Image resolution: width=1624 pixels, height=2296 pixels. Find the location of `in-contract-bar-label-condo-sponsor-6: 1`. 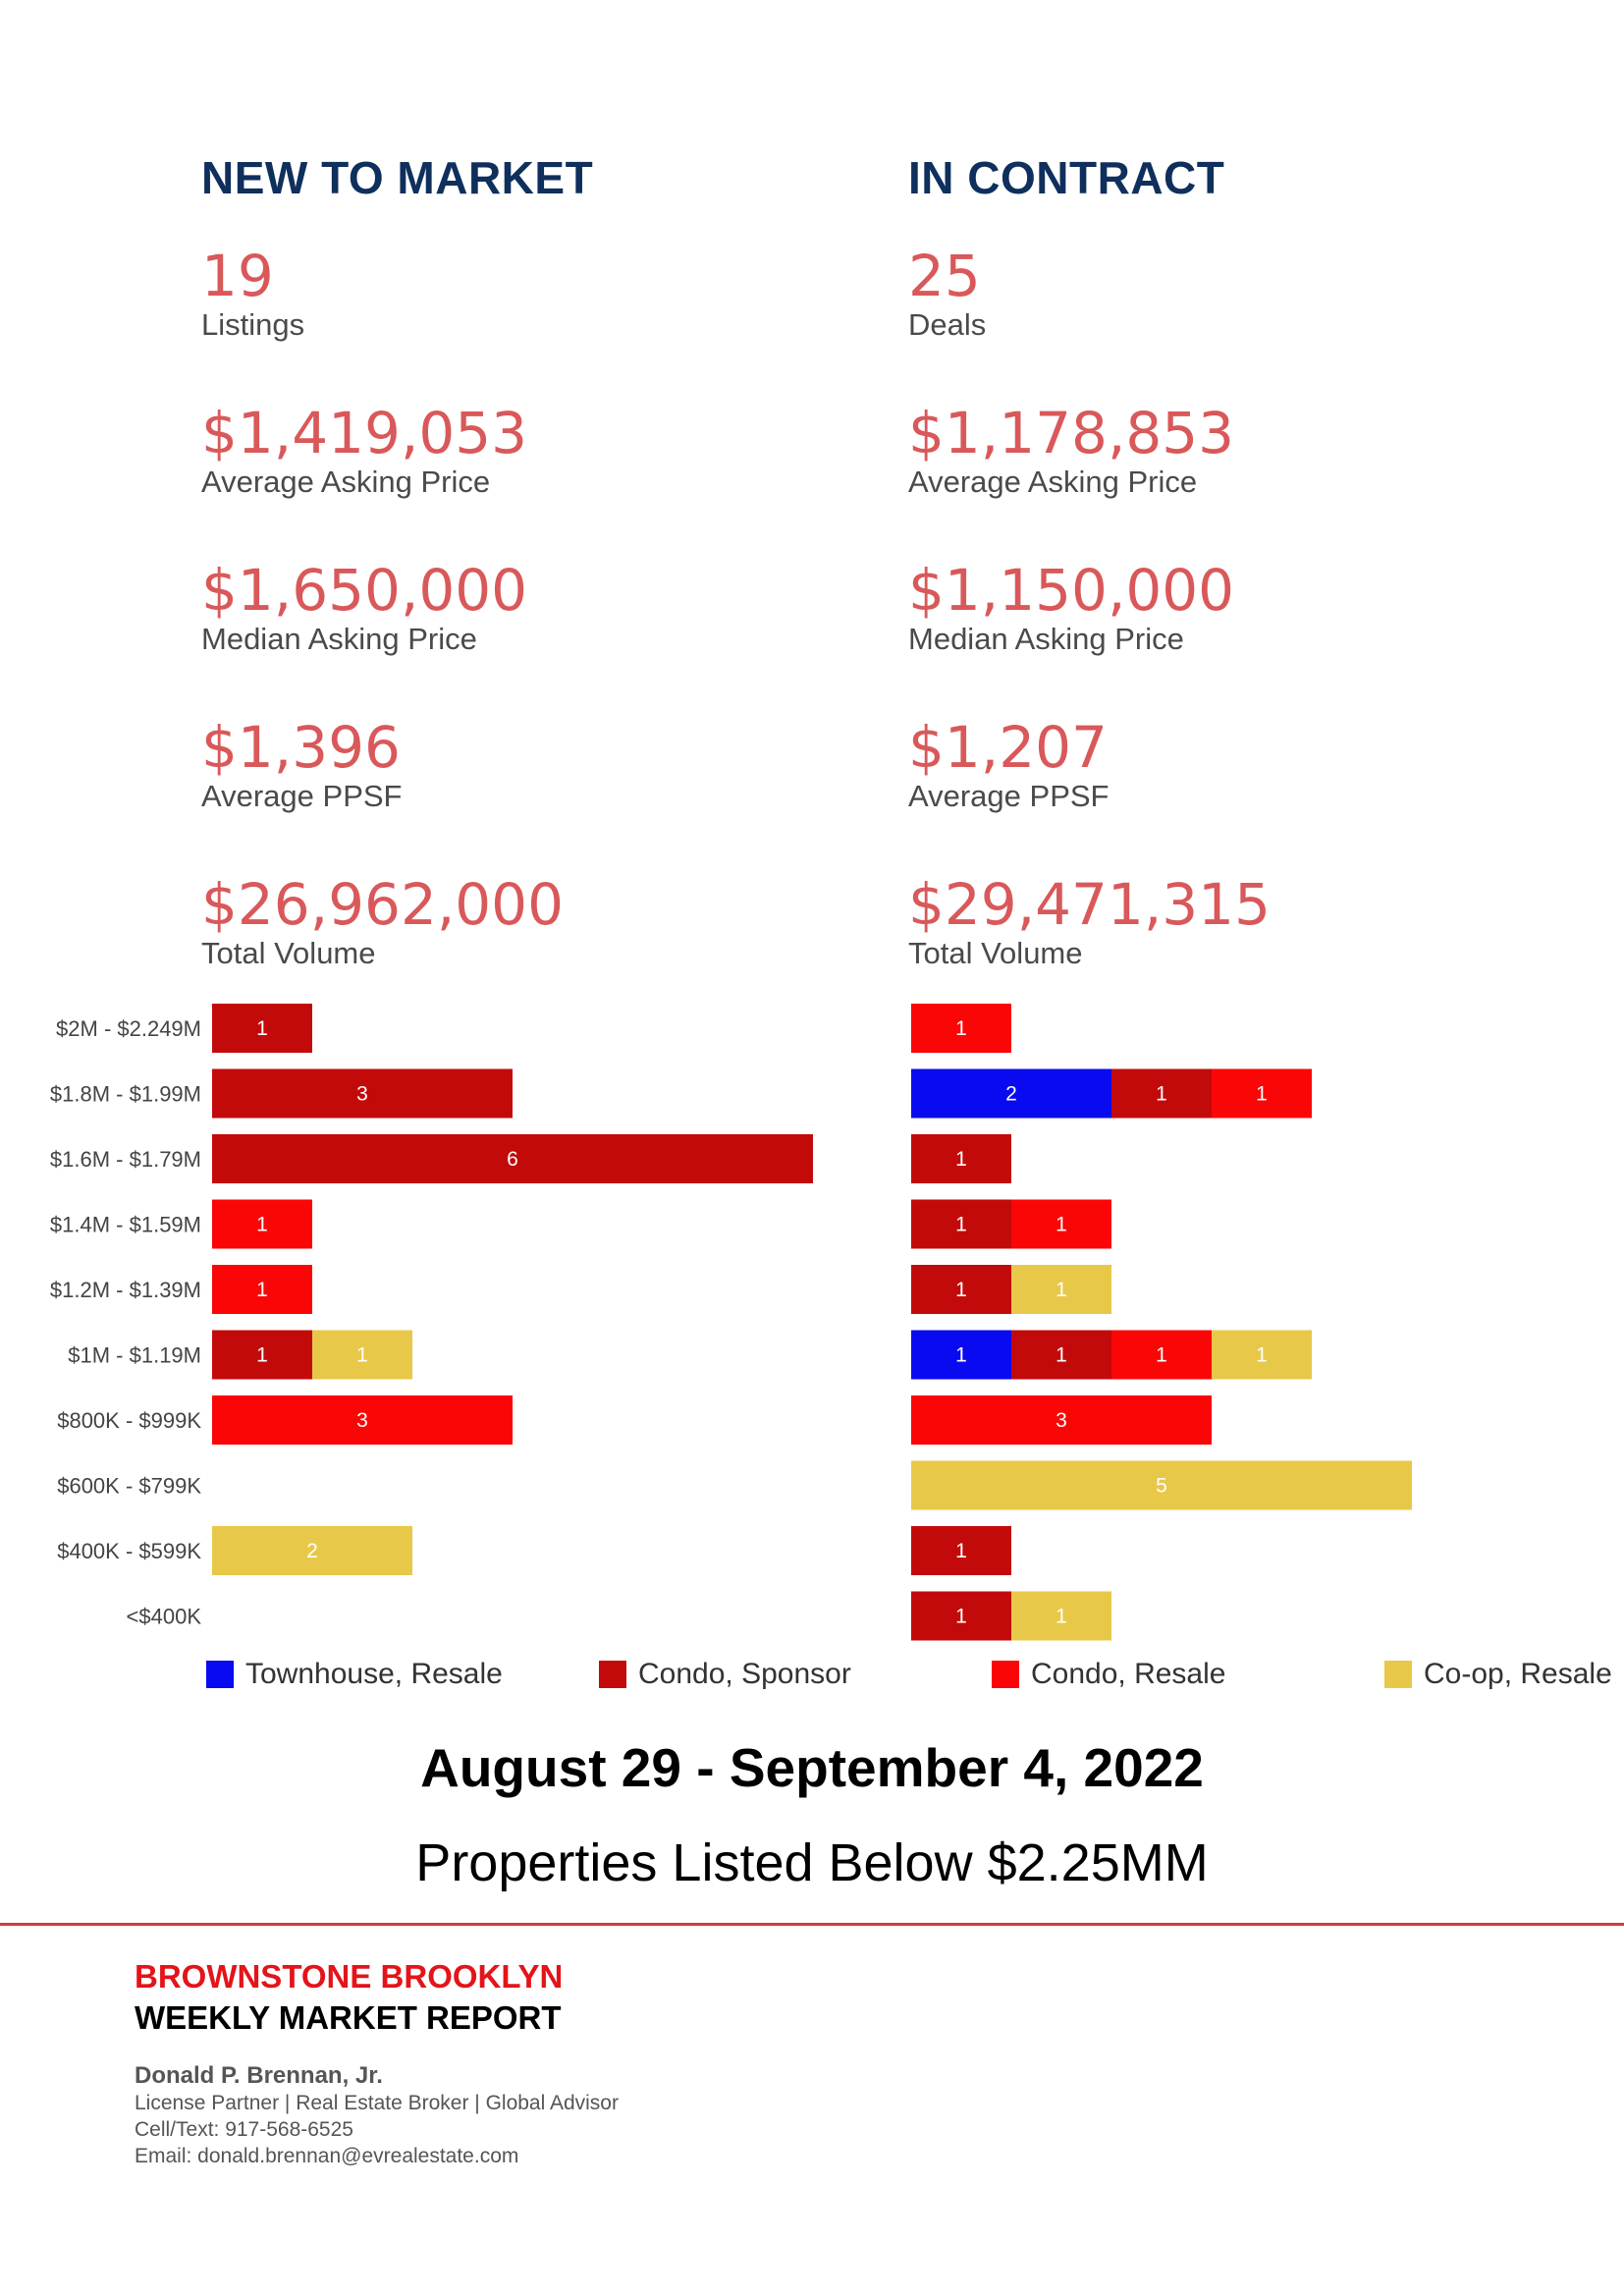

in-contract-bar-label-condo-sponsor-6: 1 is located at coordinates (1061, 1355).